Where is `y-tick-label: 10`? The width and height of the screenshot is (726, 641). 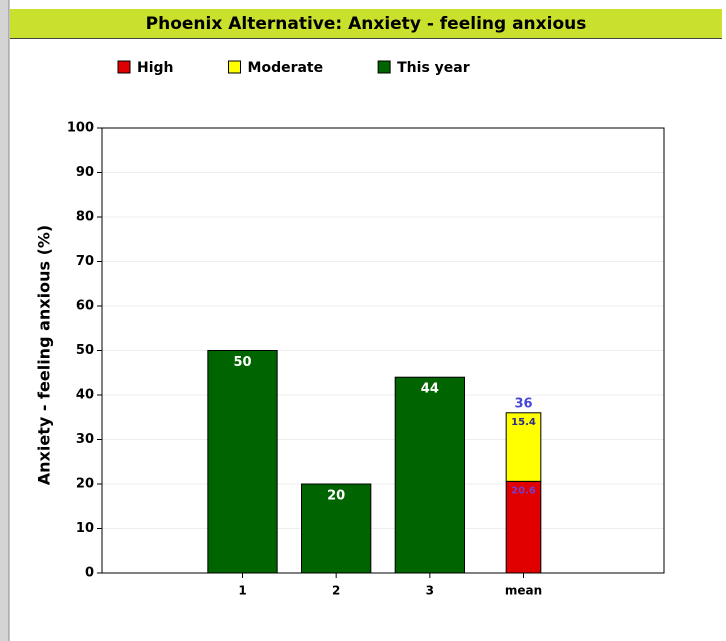 y-tick-label: 10 is located at coordinates (85, 528).